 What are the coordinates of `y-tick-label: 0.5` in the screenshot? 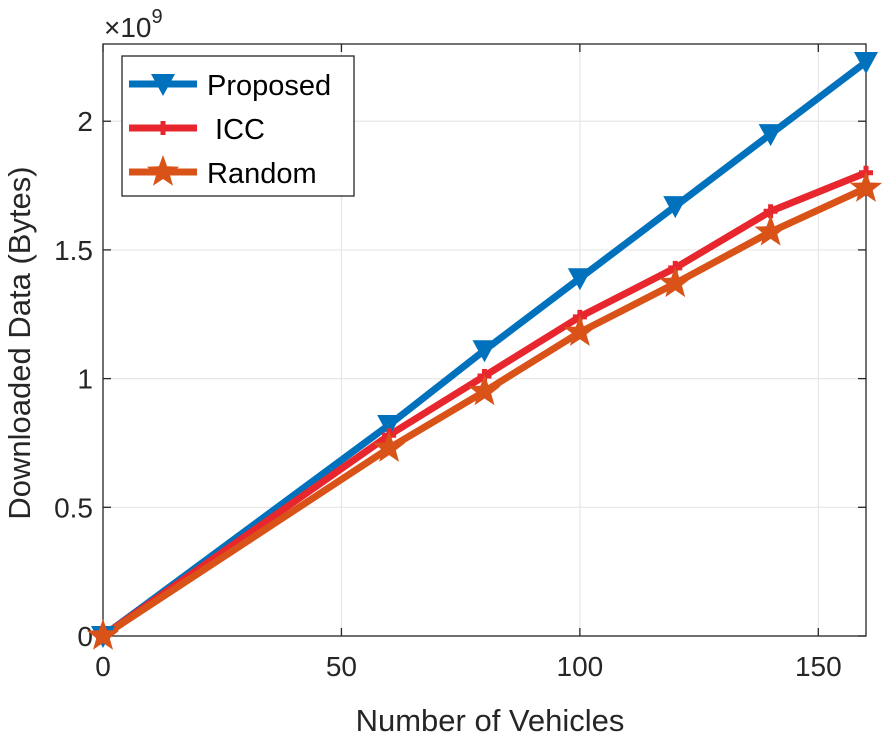 It's located at (73, 507).